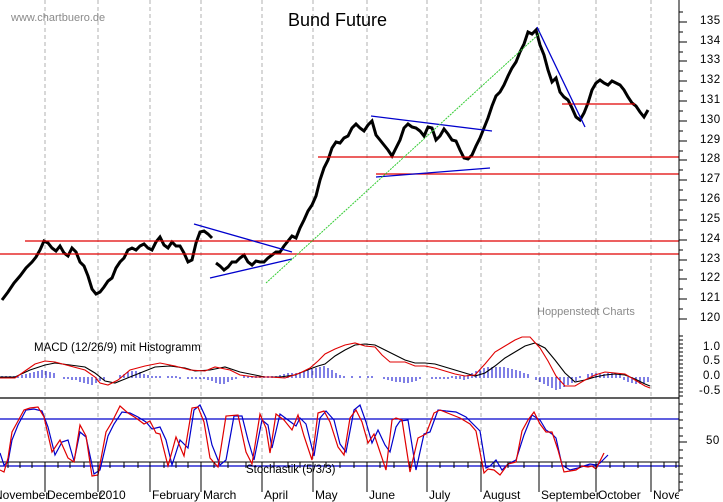  I want to click on month-label: June, so click(382, 495).